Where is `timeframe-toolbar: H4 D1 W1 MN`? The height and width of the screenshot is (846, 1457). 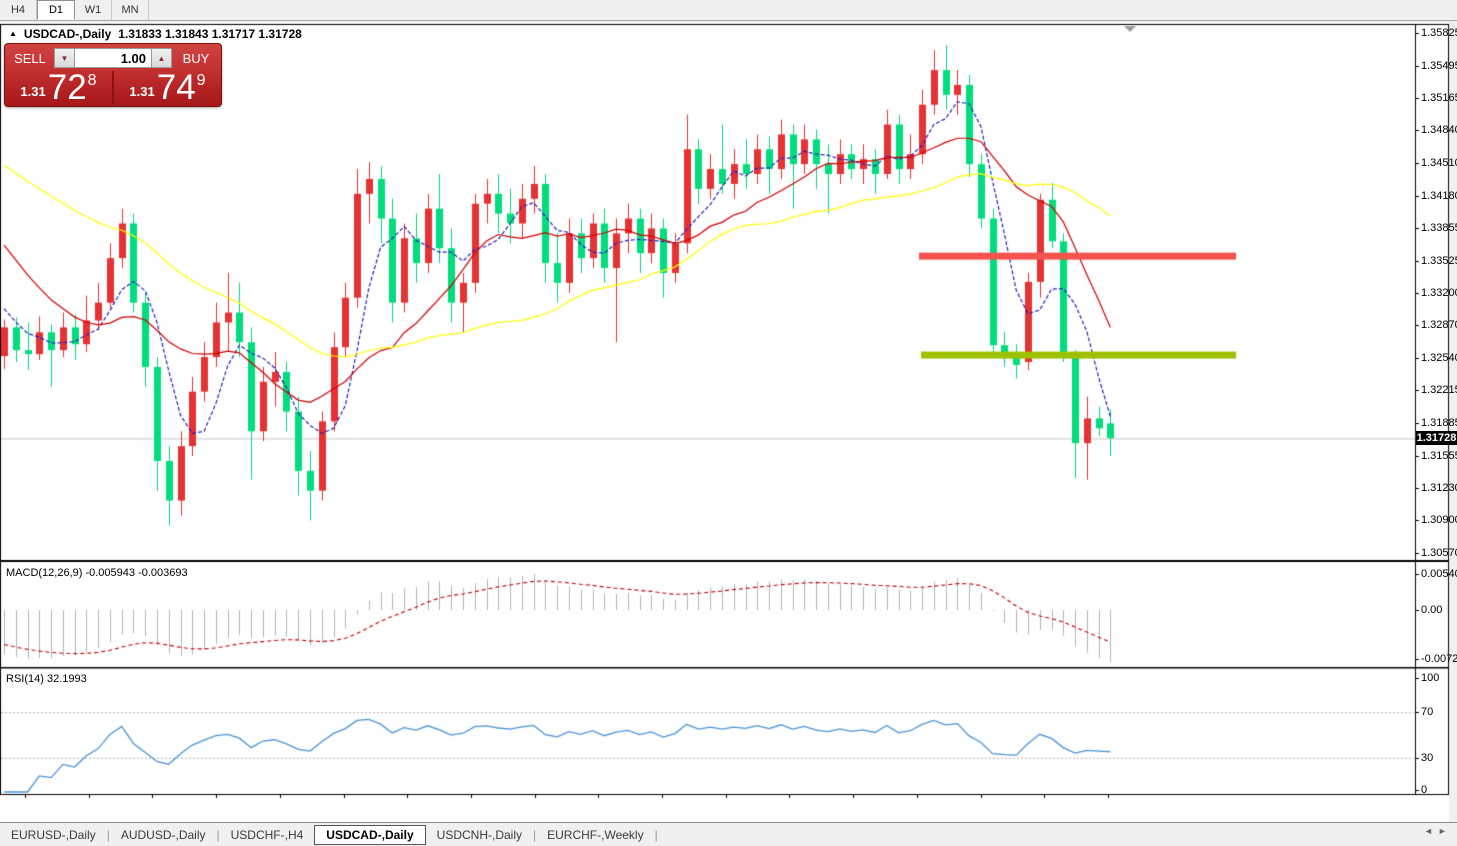
timeframe-toolbar: H4 D1 W1 MN is located at coordinates (728, 10).